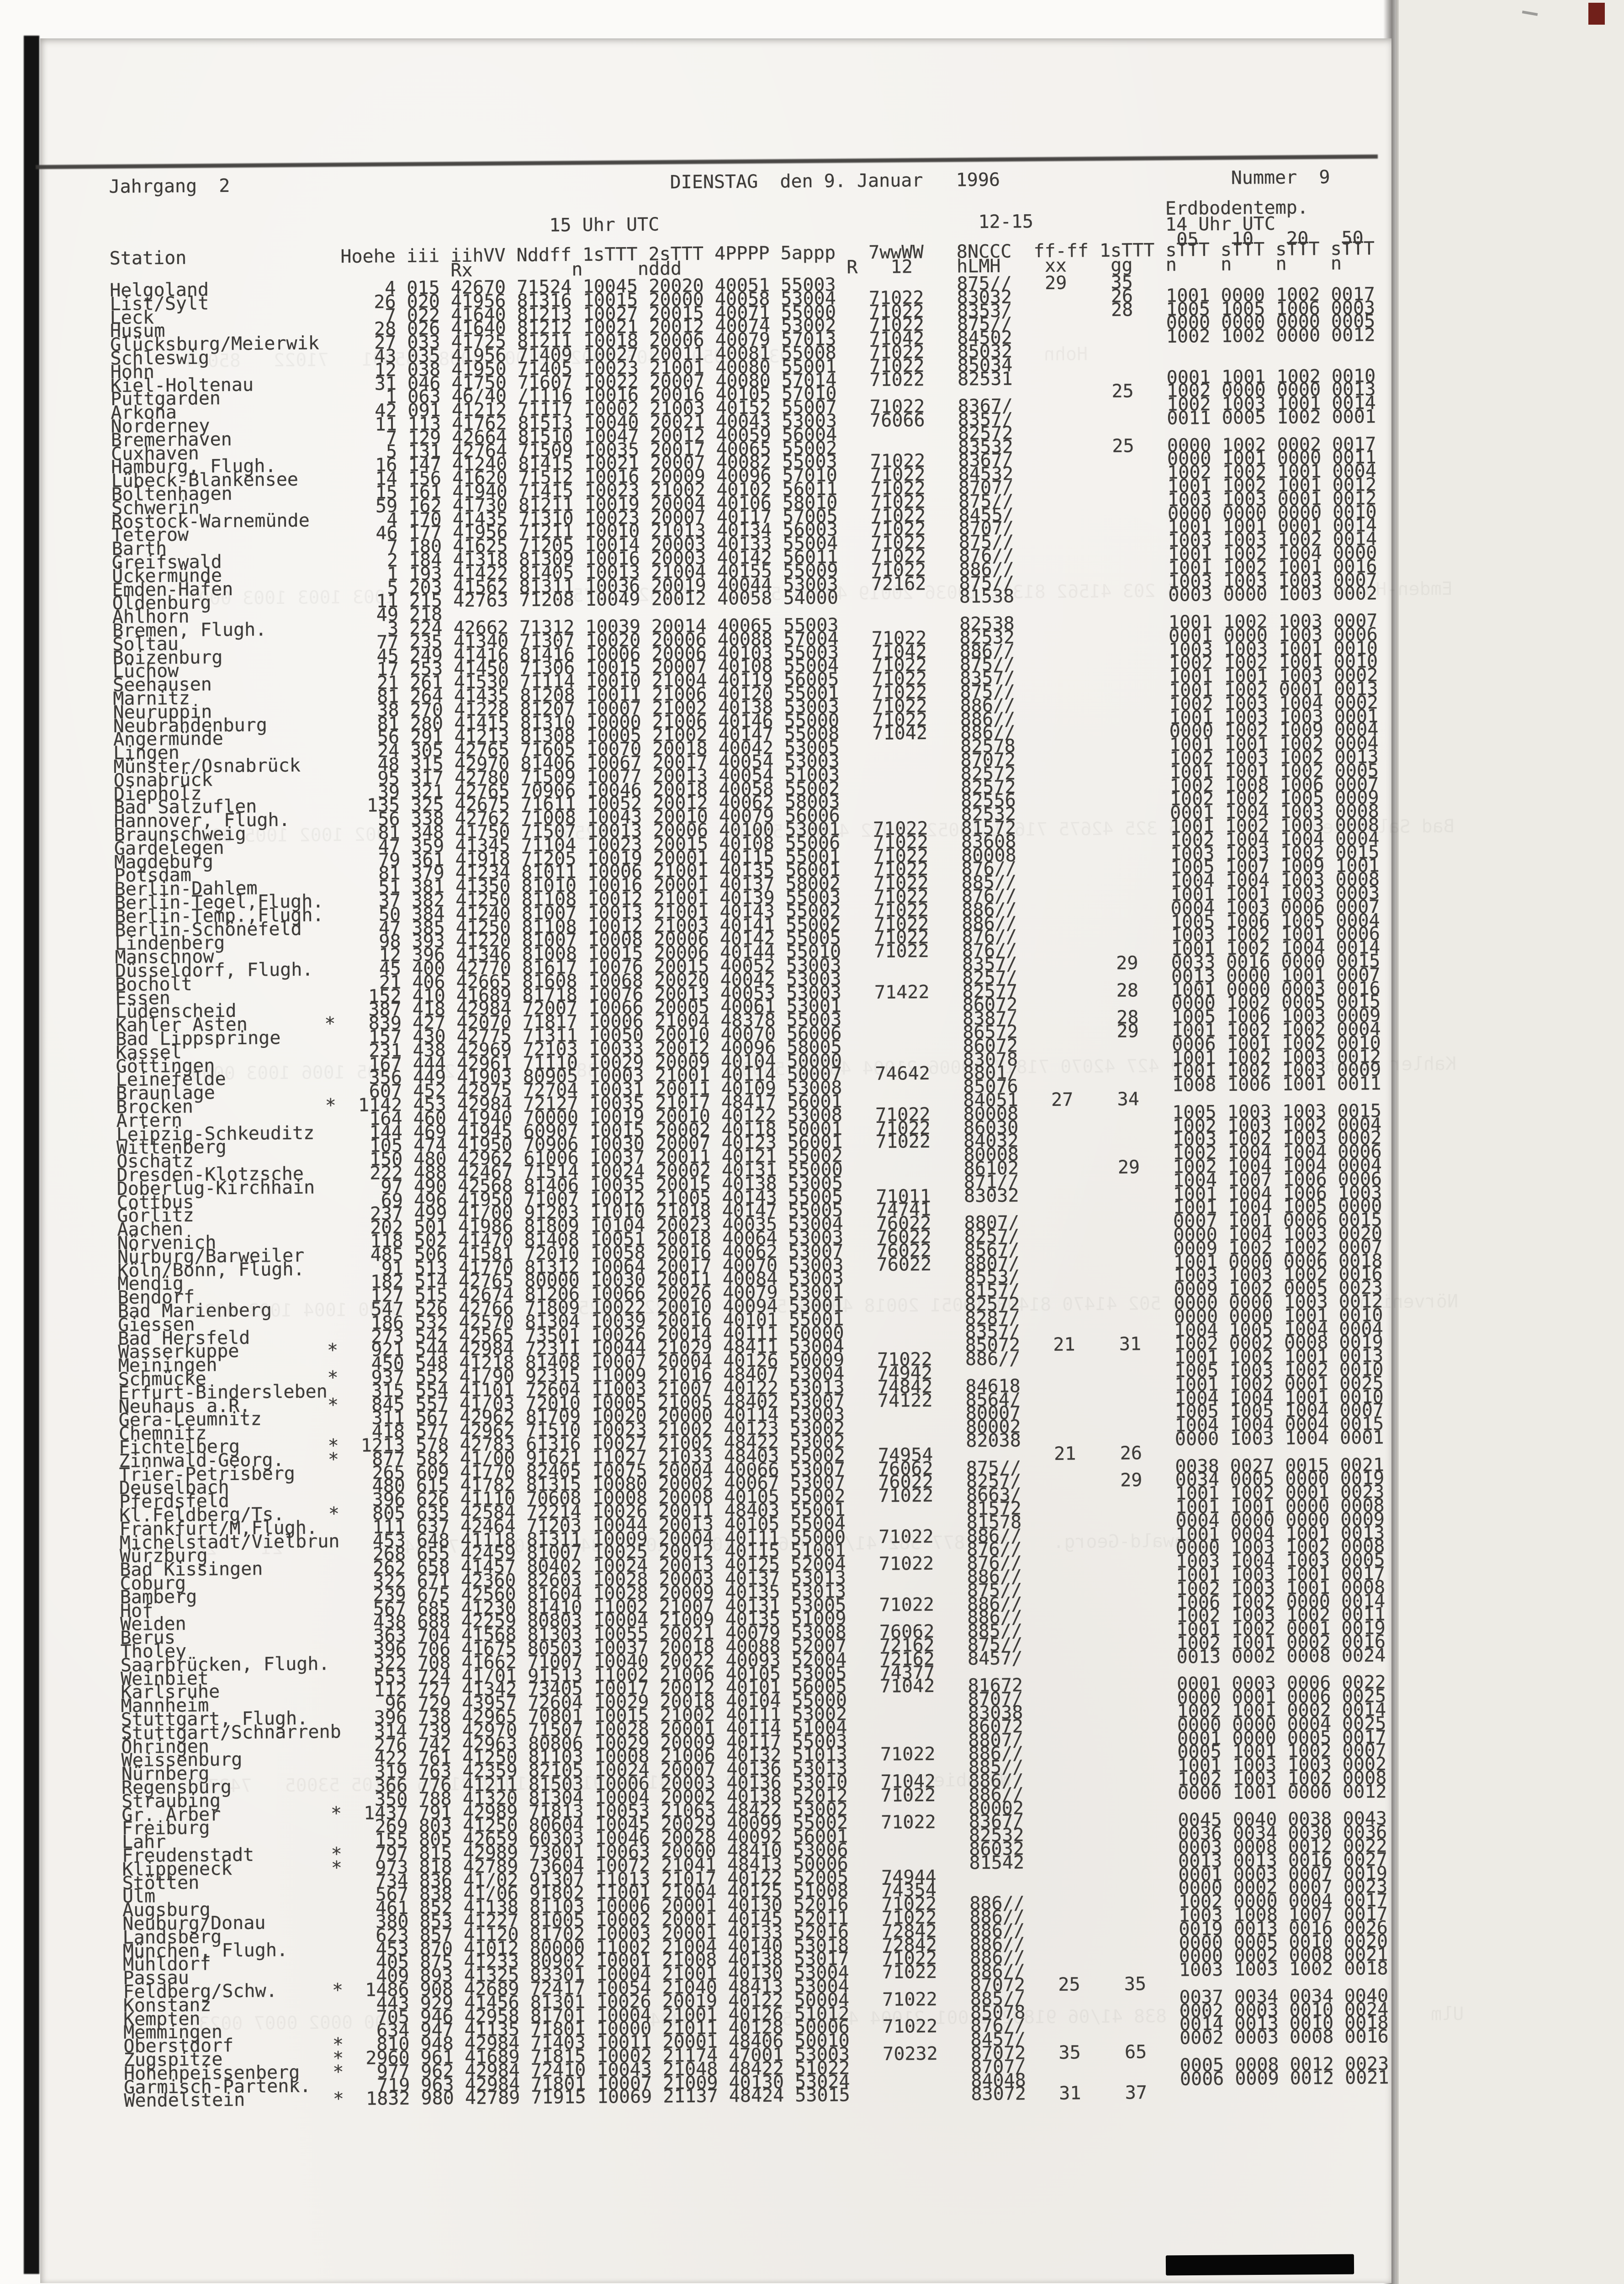 Image resolution: width=1624 pixels, height=2284 pixels. I want to click on censor-bar, so click(1259, 2265).